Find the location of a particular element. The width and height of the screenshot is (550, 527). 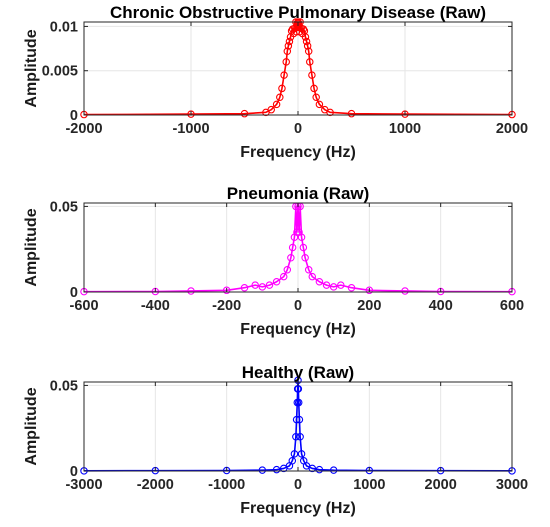

x-tick-label: -3000 is located at coordinates (83, 485).